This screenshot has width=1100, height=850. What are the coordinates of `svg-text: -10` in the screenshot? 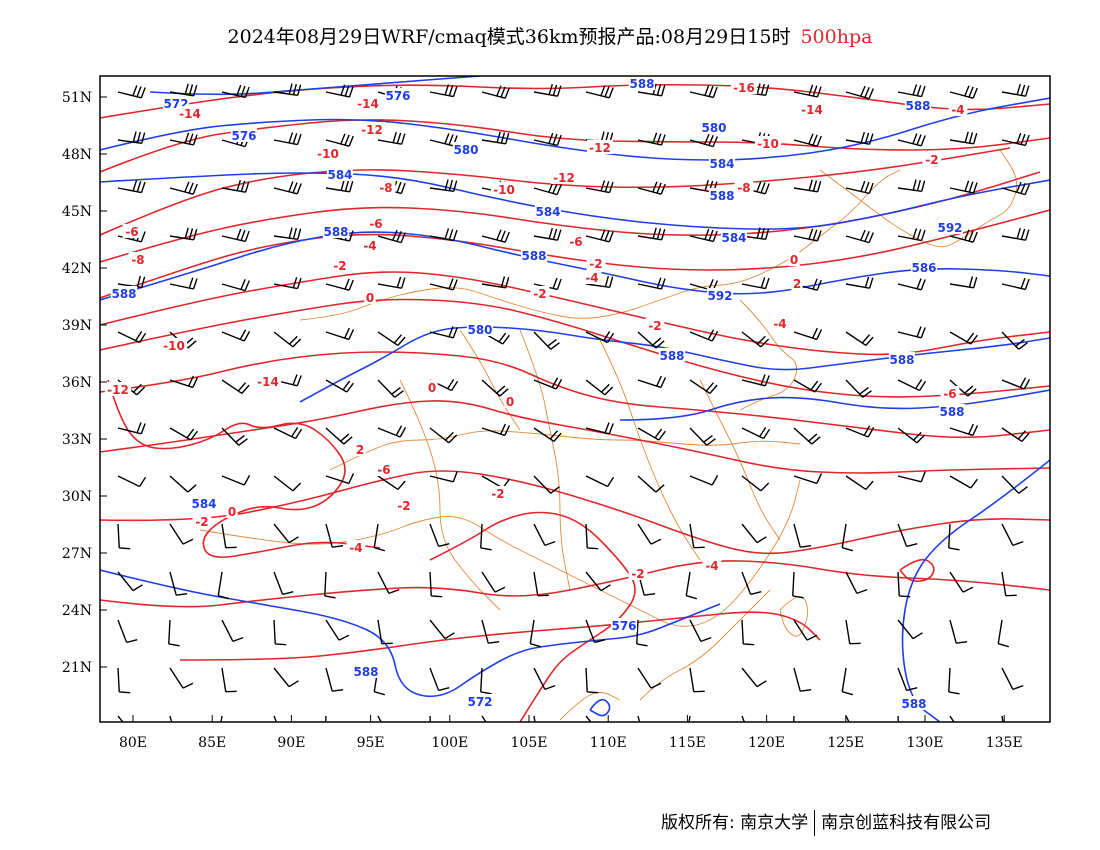 It's located at (328, 154).